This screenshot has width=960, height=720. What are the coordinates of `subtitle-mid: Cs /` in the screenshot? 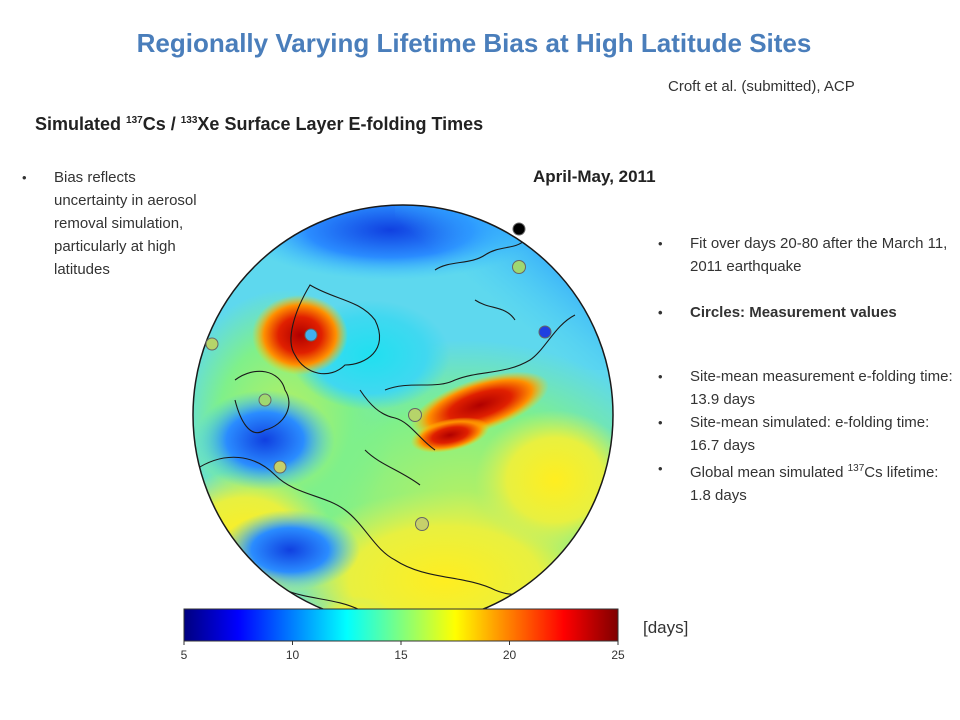 It's located at (161, 124).